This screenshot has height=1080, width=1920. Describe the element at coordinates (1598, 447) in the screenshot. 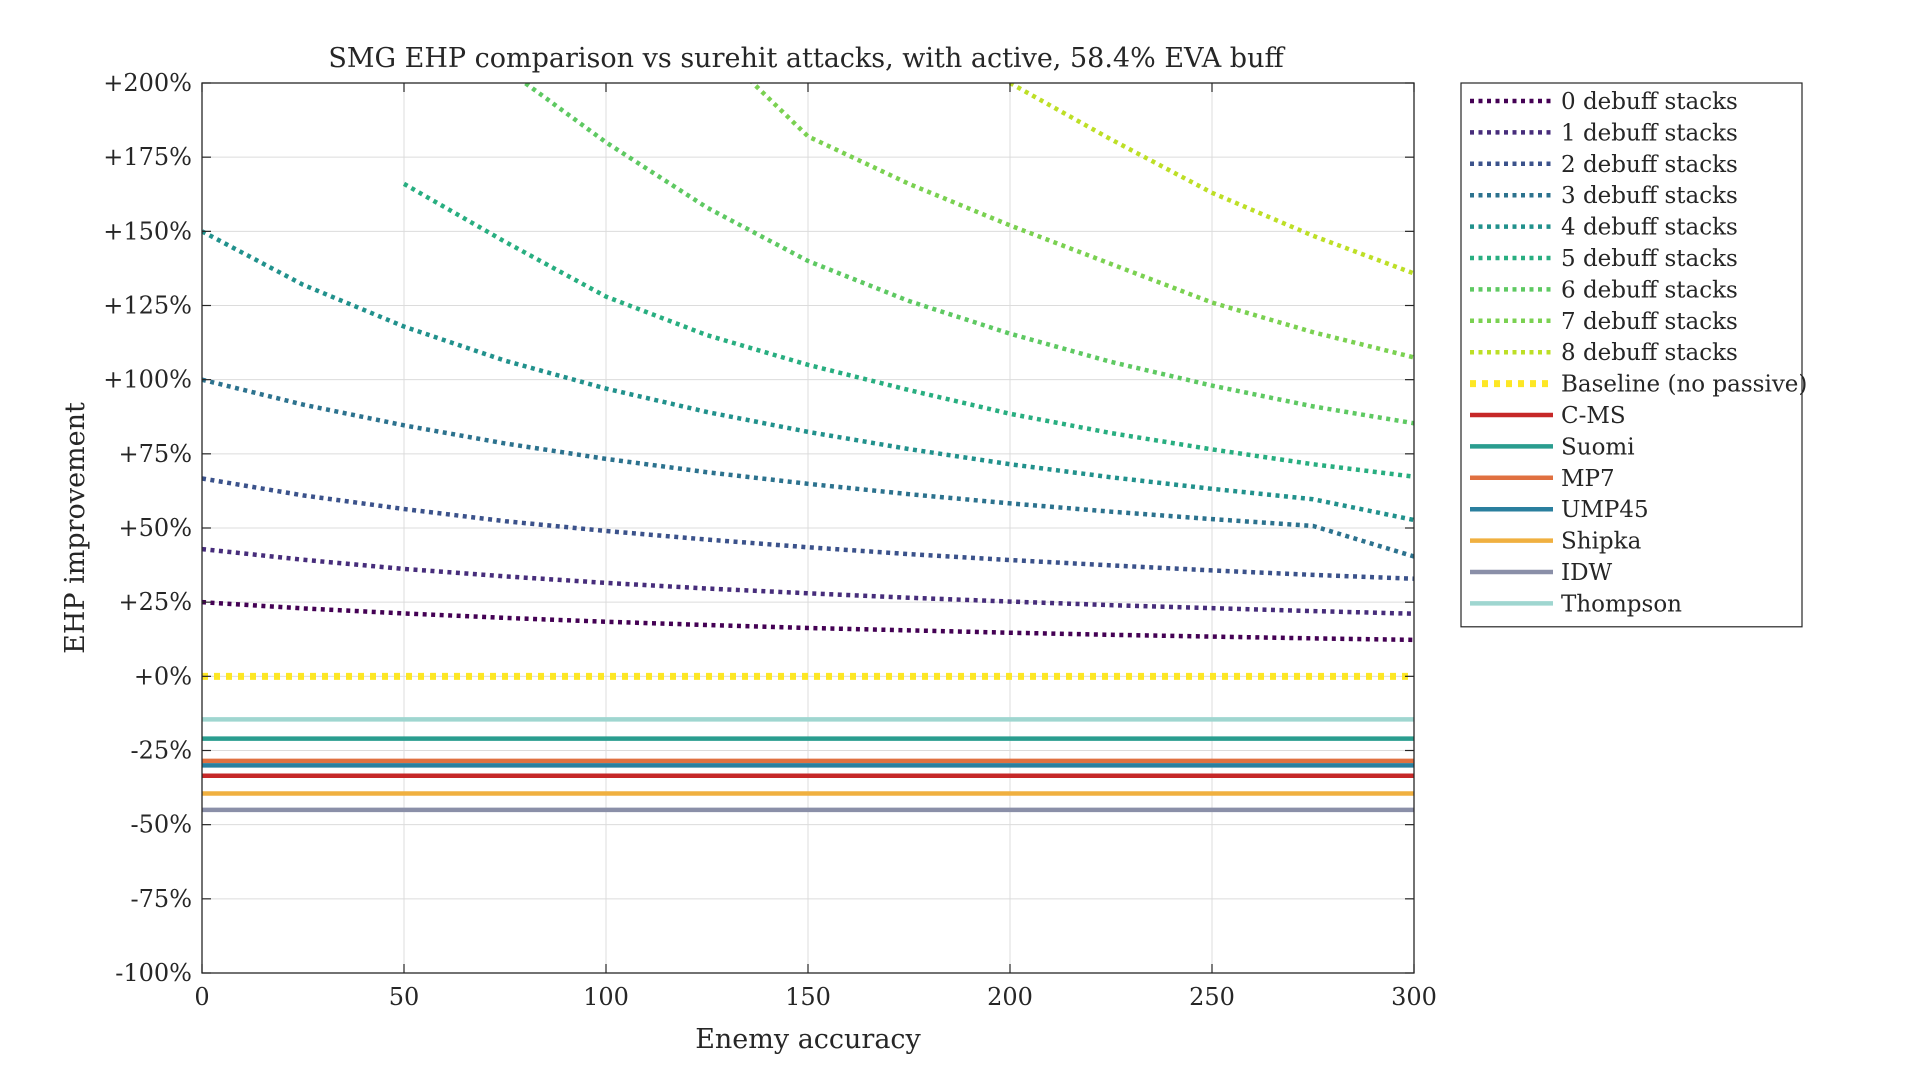

I see `legend-label: Suomi` at that location.